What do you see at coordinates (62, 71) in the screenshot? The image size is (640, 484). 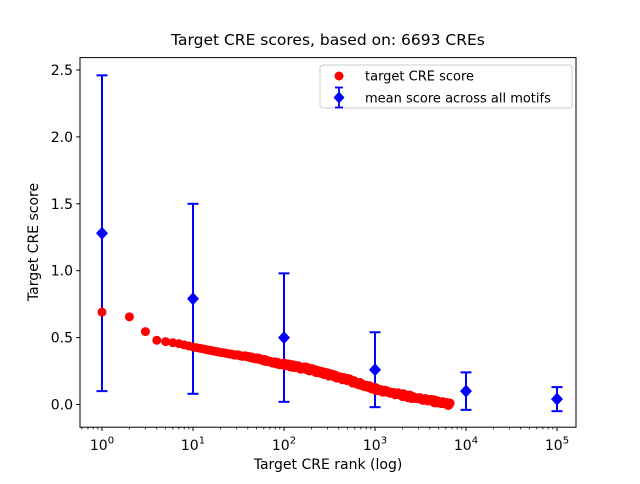 I see `y-tick-label: 2.5` at bounding box center [62, 71].